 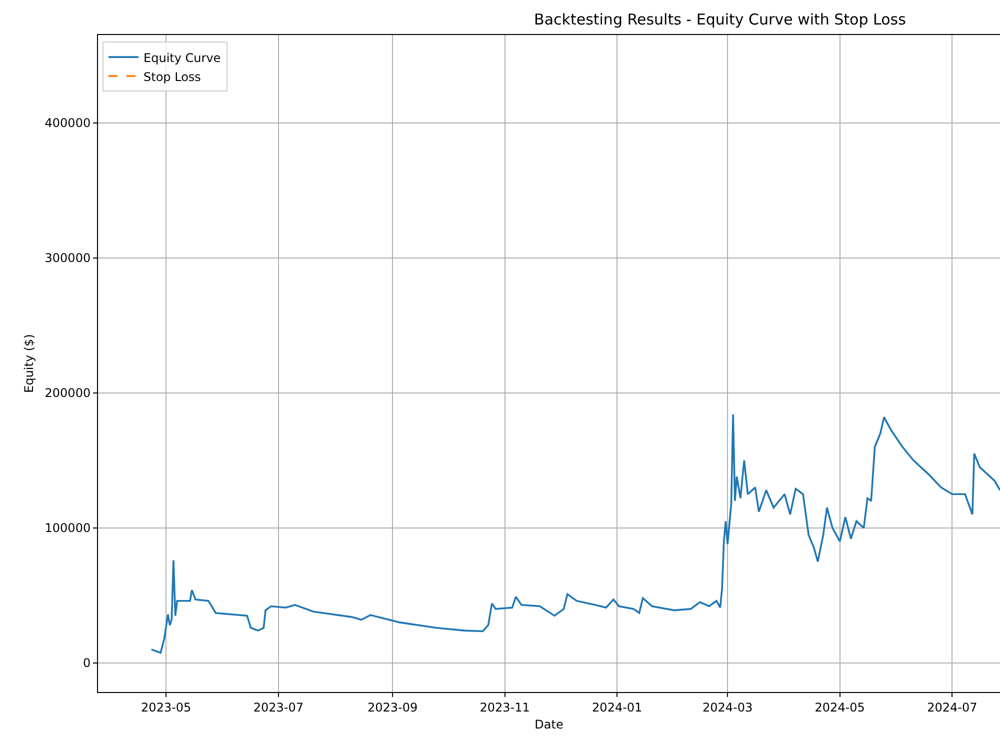 I want to click on x-tick-label: 2024-07, so click(x=952, y=707).